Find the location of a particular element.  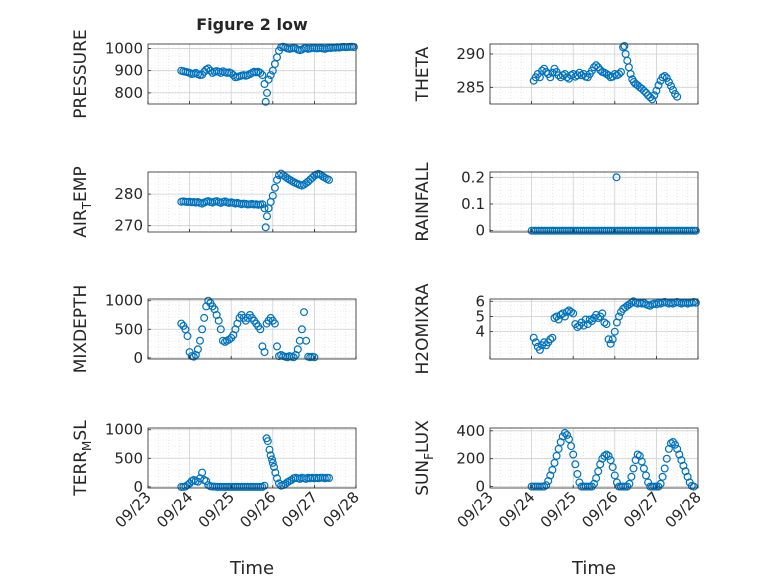

h2omixra-panel: 456 H2OMIXRA is located at coordinates (556, 329).